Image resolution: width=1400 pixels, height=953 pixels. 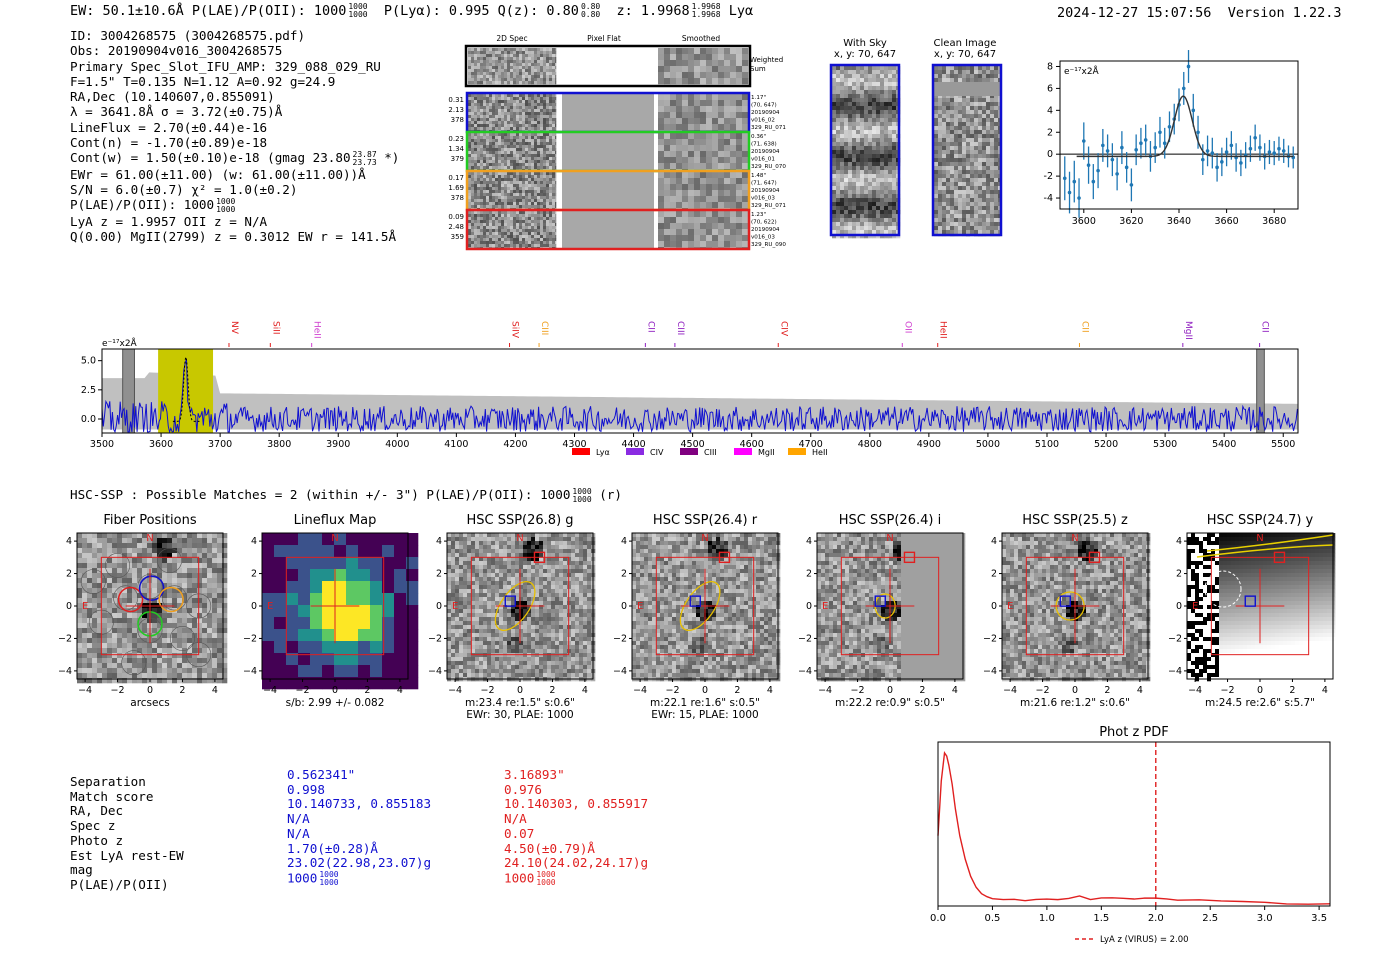 I want to click on full-ytick-label: 0.0, so click(x=88, y=419).